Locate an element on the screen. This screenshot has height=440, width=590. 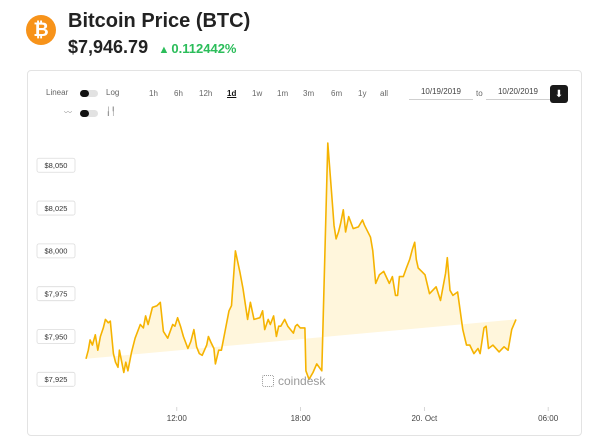
scale-log-label: Log is located at coordinates (113, 92).